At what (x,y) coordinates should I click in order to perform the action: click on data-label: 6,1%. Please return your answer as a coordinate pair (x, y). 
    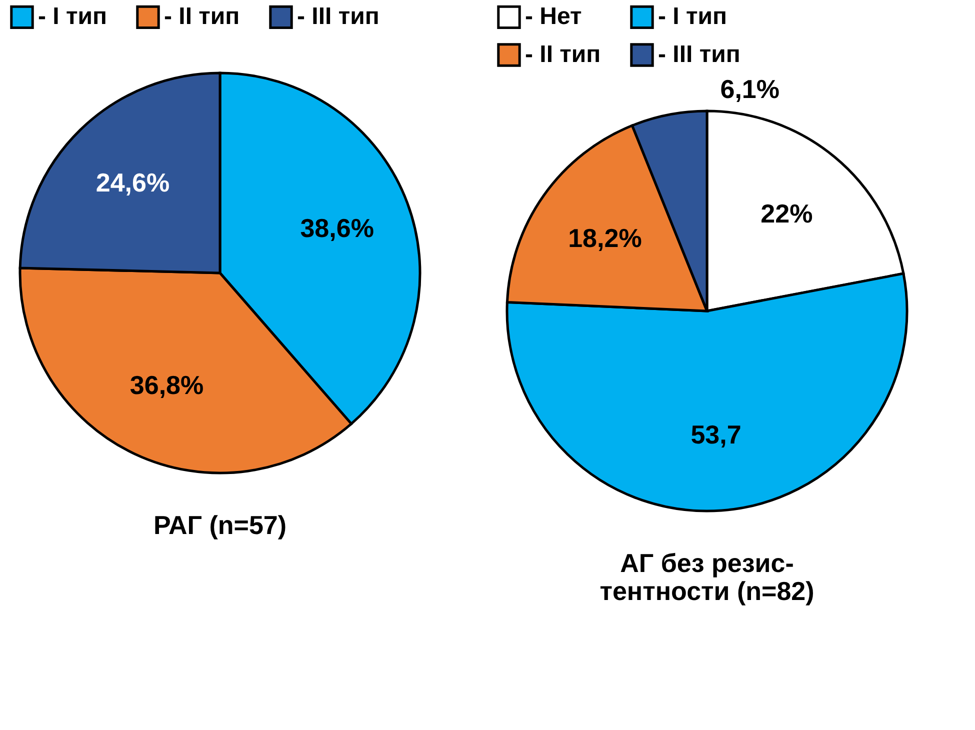
    Looking at the image, I should click on (750, 89).